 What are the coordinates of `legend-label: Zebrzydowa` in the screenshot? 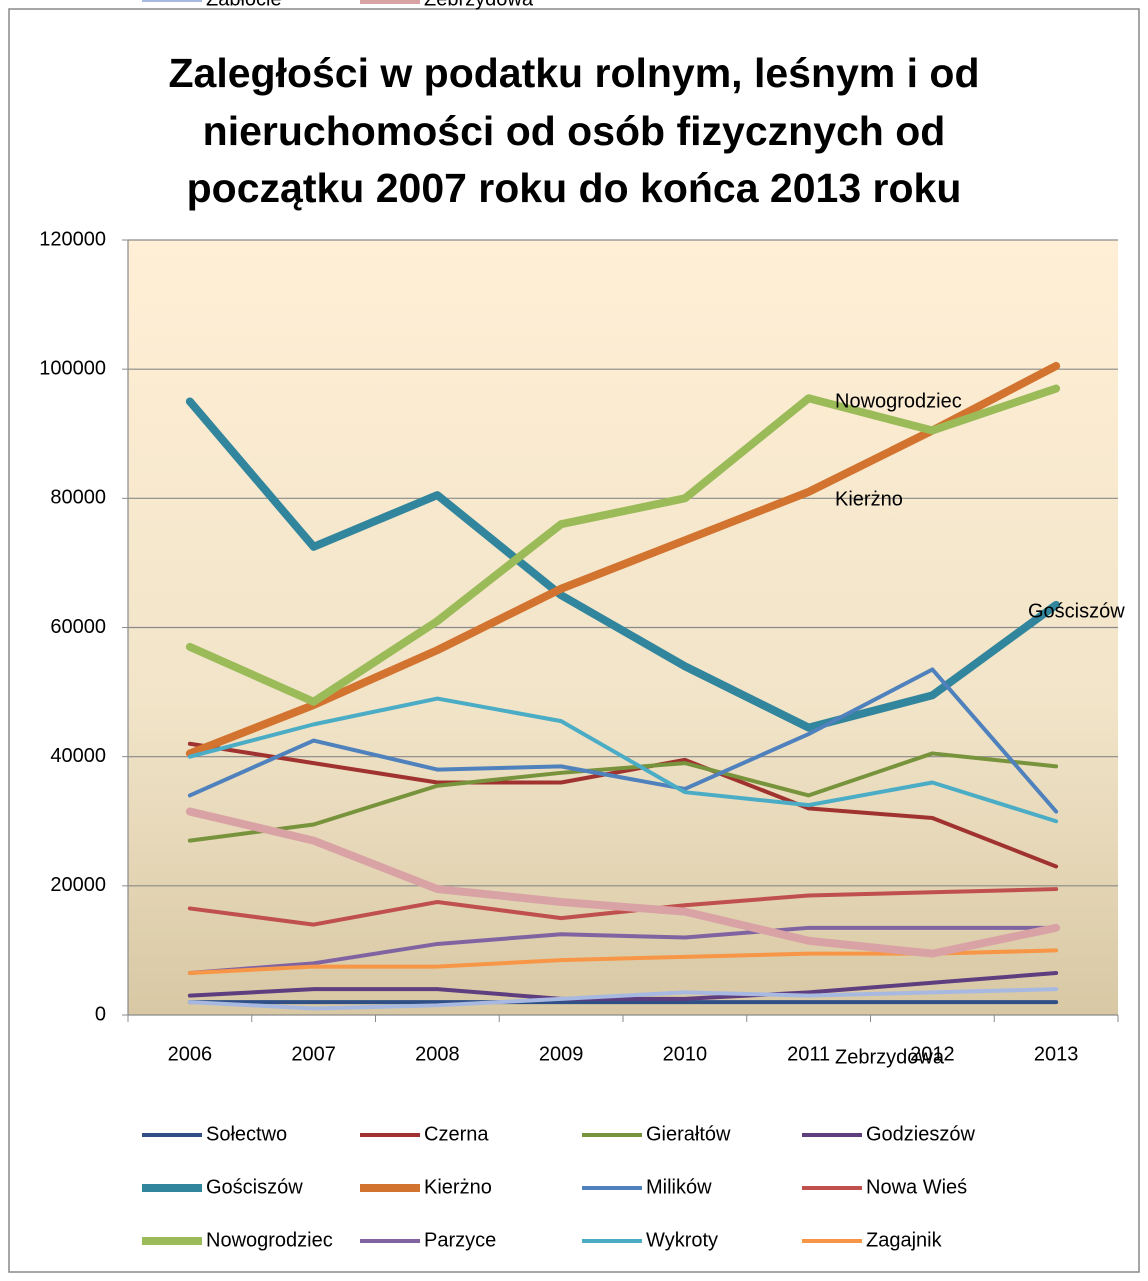 It's located at (479, 5).